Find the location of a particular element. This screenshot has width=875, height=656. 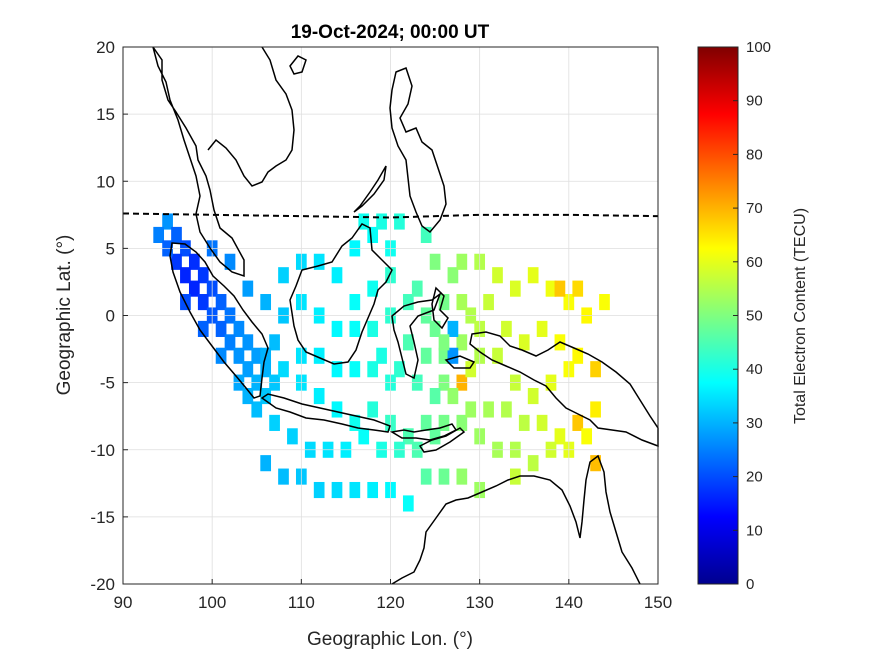

coastline-malay-peninsula is located at coordinates (198, 162).